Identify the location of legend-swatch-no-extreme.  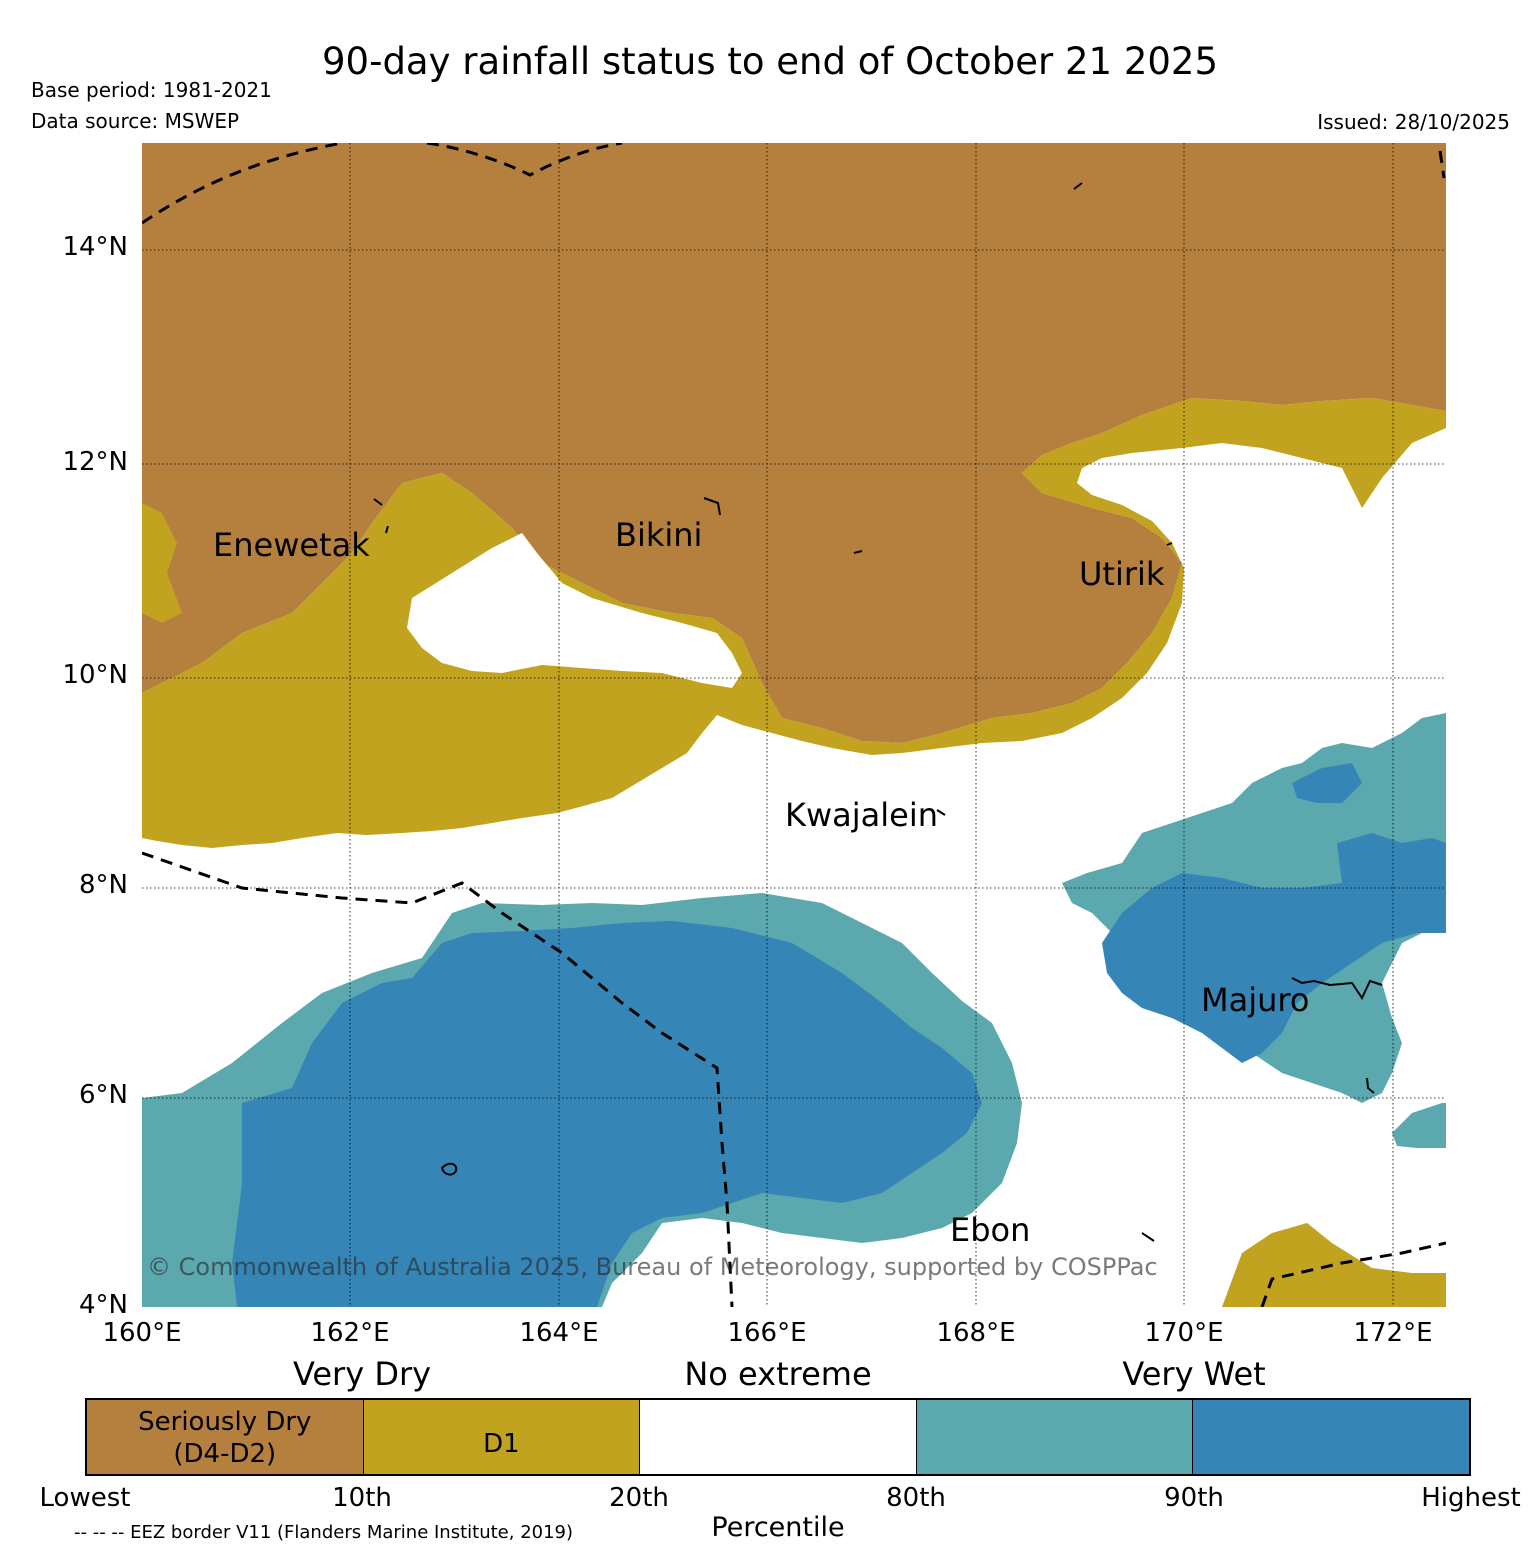
(778, 1437).